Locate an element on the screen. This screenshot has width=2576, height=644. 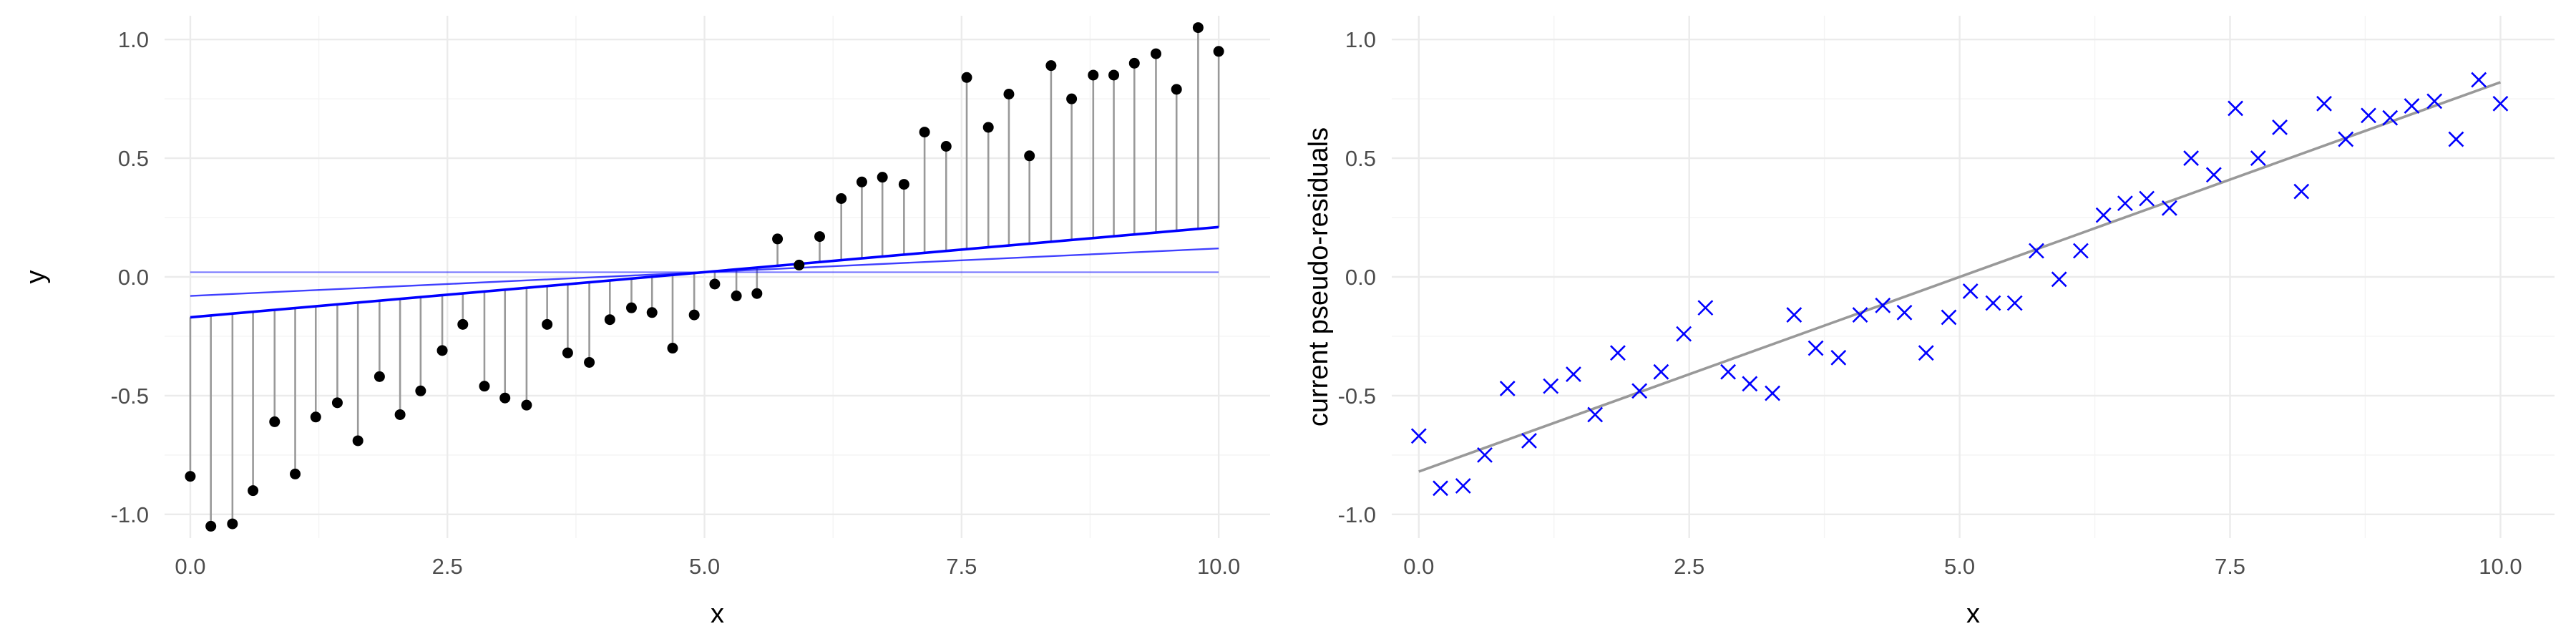
y-axis-title: y is located at coordinates (36, 277).